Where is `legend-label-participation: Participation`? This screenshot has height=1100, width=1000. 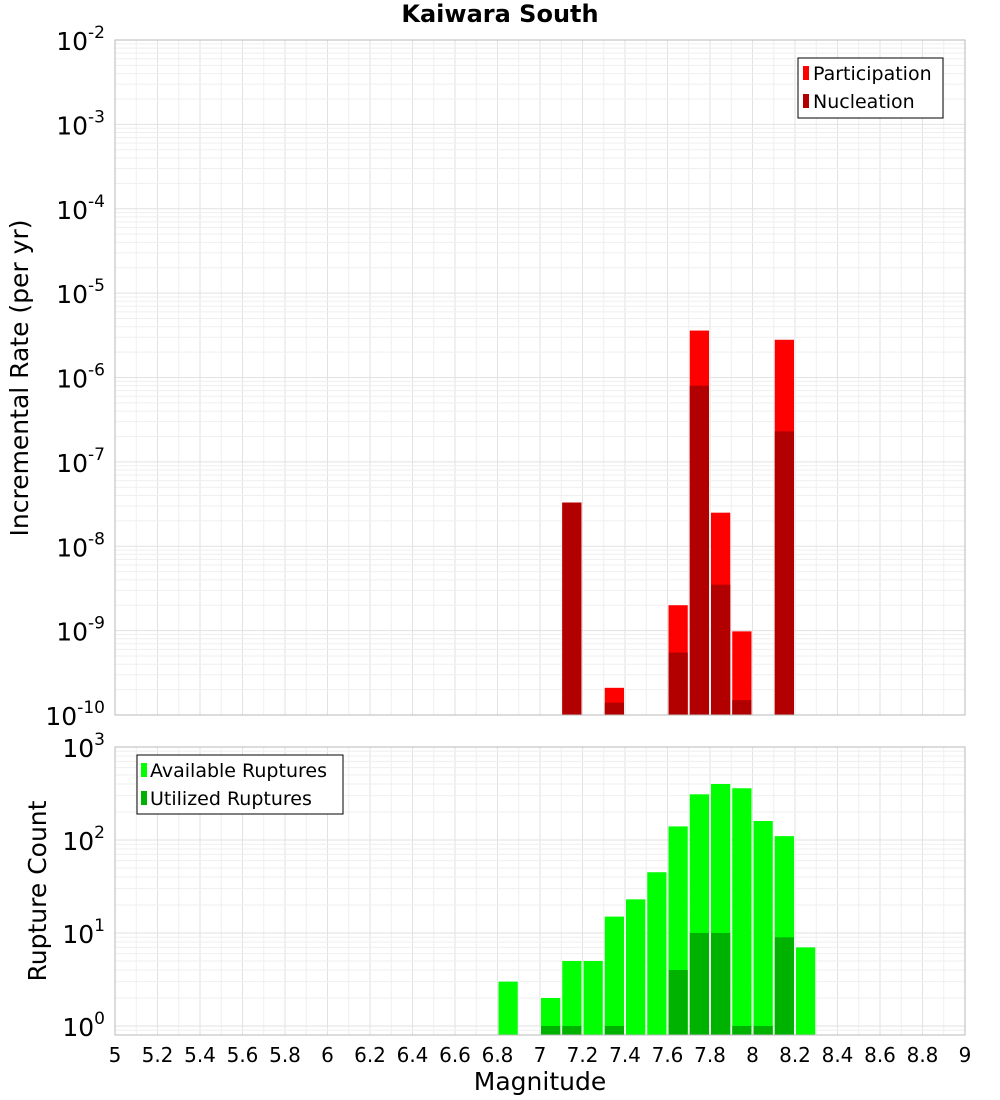
legend-label-participation: Participation is located at coordinates (872, 74).